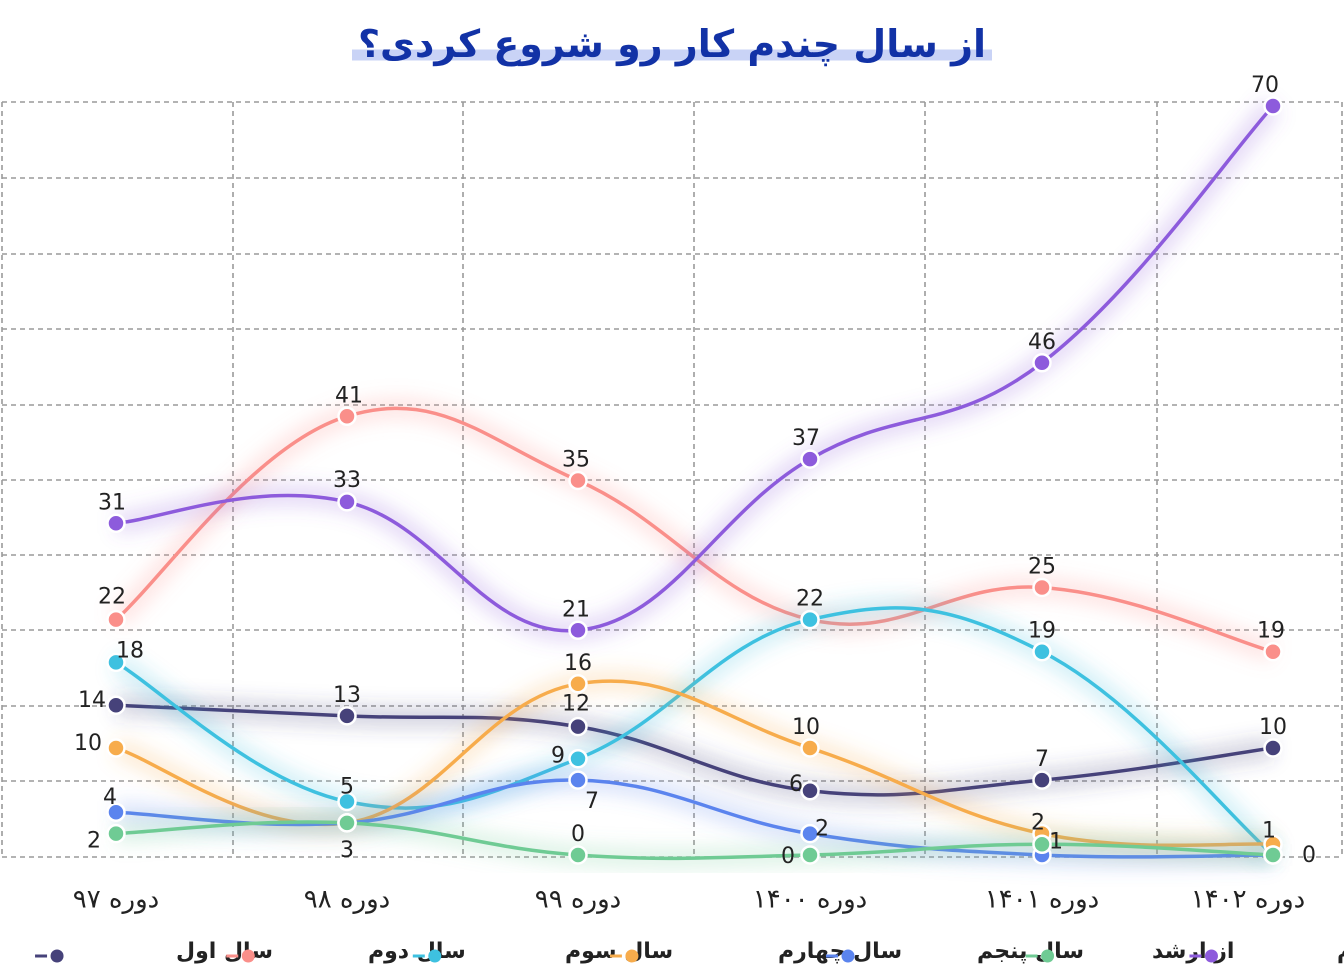 This screenshot has height=978, width=1344. What do you see at coordinates (110, 797) in the screenshot?
I see `data-label: 4` at bounding box center [110, 797].